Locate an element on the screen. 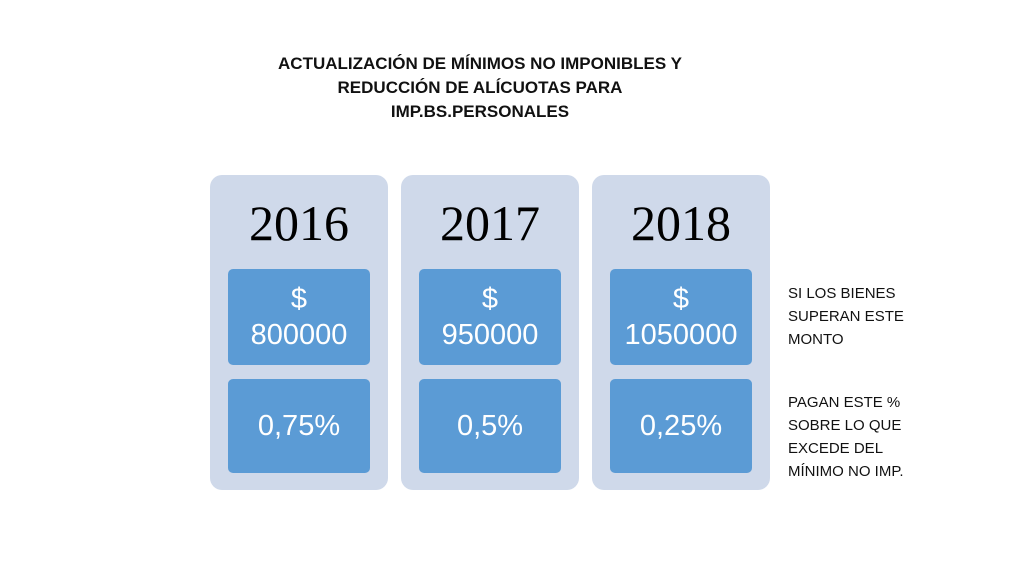 Image resolution: width=1024 pixels, height=576 pixels. threshold-note-line-2: SUPERAN ESTE is located at coordinates (846, 316).